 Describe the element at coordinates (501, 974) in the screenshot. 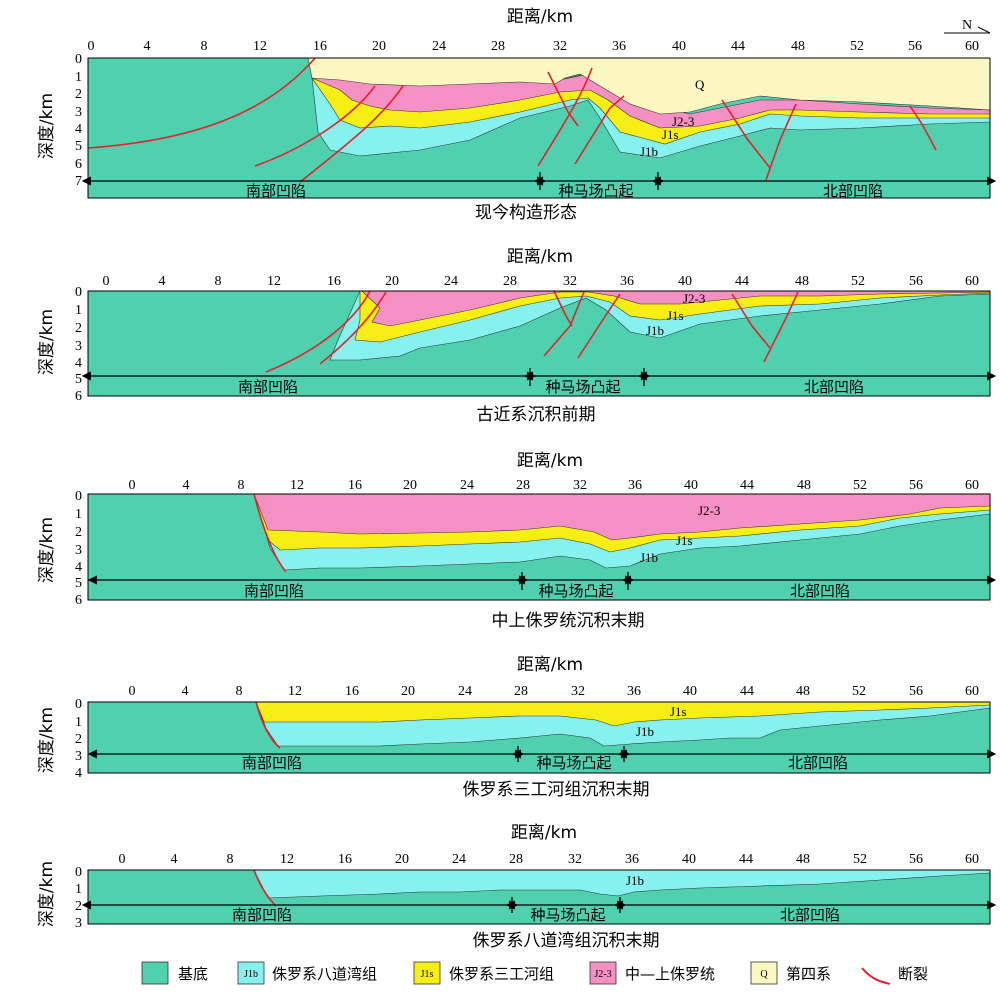

I see `legend-label: 侏罗系三工河组` at that location.